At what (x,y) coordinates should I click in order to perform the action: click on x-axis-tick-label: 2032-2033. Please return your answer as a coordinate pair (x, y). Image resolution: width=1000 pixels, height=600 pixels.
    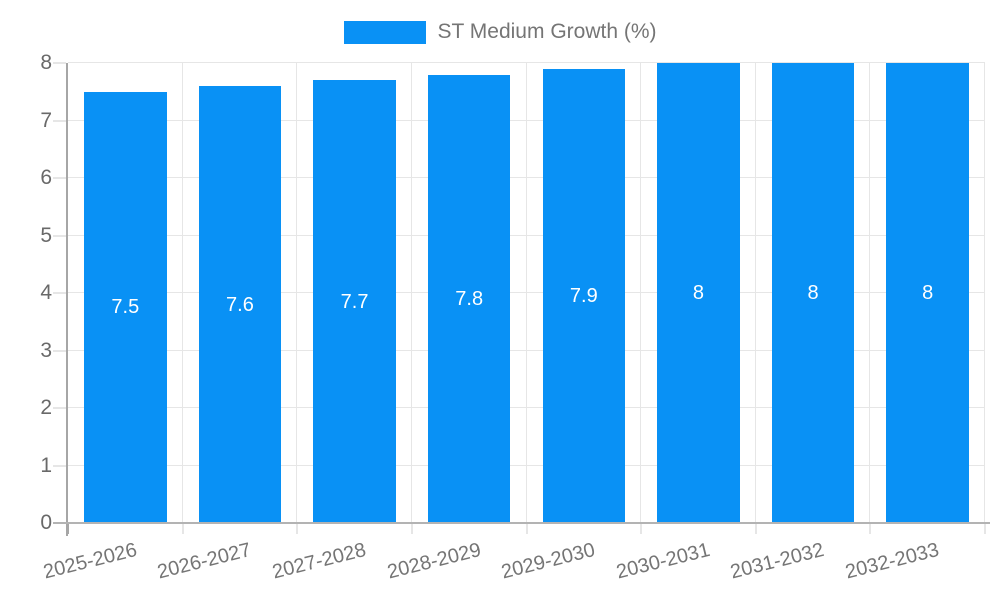
    Looking at the image, I should click on (892, 561).